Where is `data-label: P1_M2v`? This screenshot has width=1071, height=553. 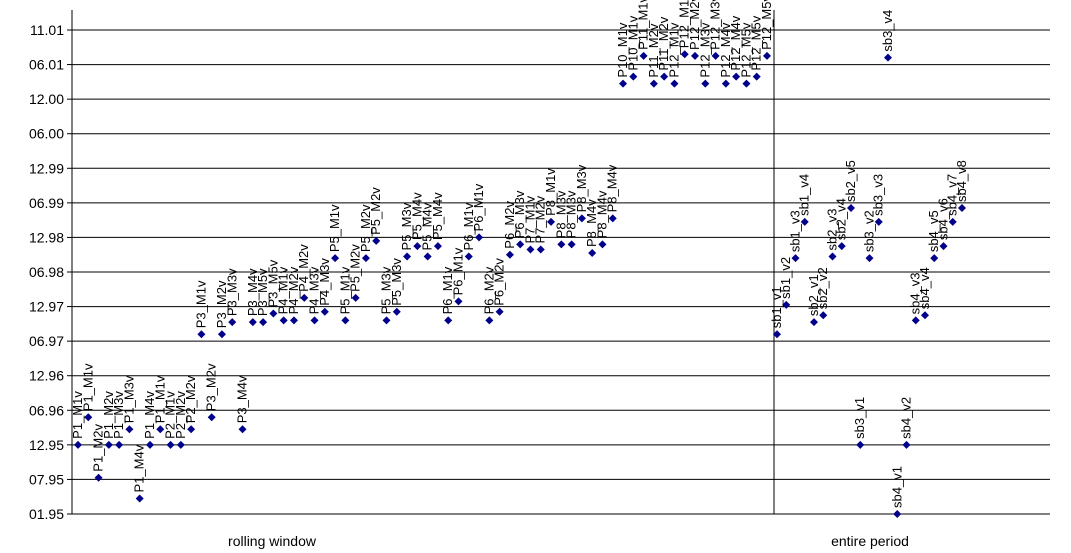
data-label: P1_M2v is located at coordinates (98, 448).